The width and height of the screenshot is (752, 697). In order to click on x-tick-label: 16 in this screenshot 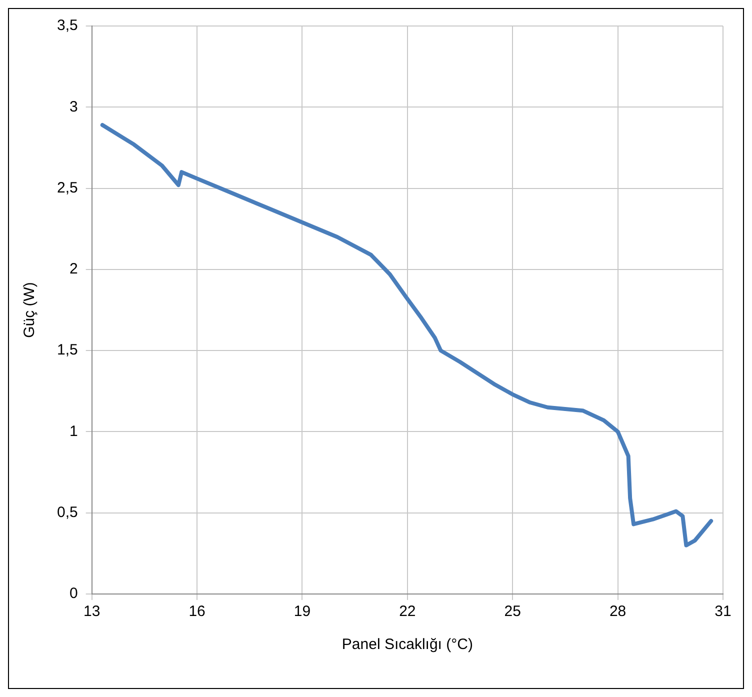, I will do `click(197, 611)`.